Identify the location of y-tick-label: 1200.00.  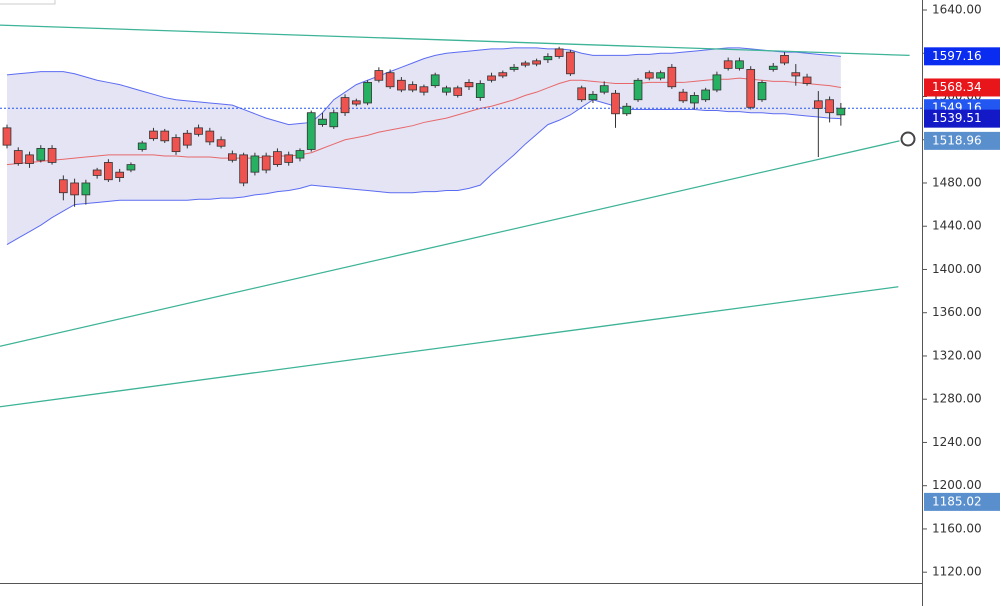
(957, 485).